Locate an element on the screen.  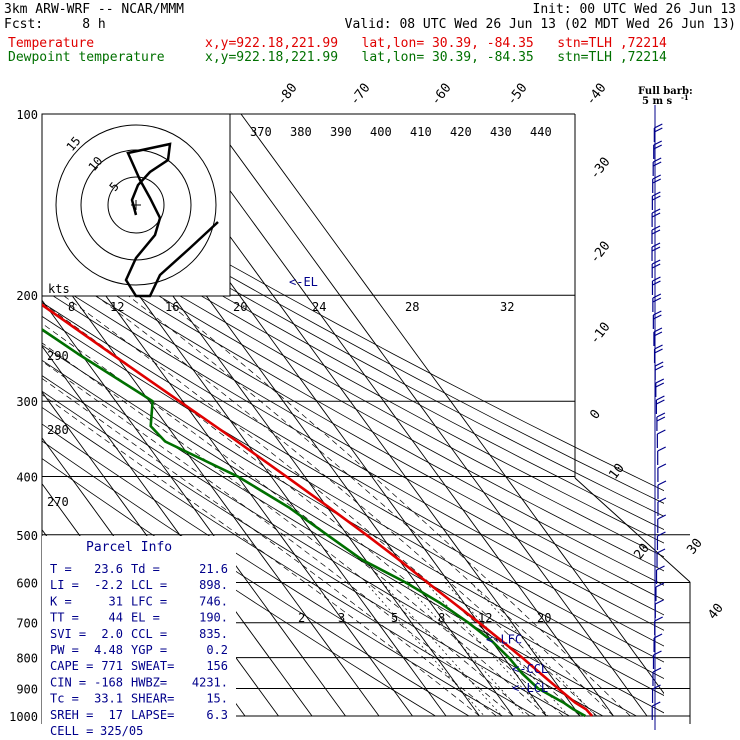
isotherm-label: -20 is located at coordinates (600, 253).